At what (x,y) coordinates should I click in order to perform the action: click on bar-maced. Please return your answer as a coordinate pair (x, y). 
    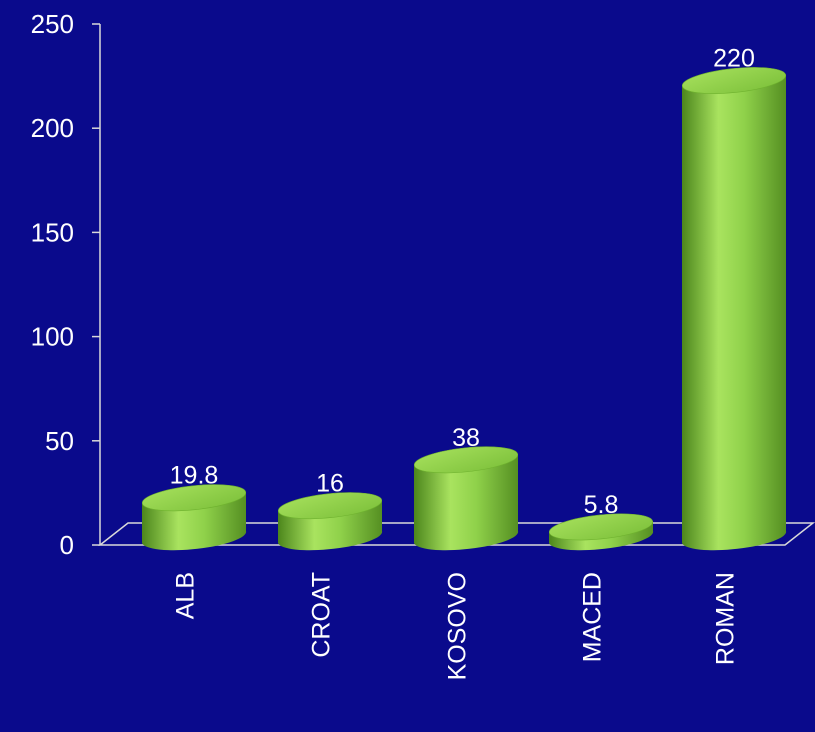
    Looking at the image, I should click on (601, 532).